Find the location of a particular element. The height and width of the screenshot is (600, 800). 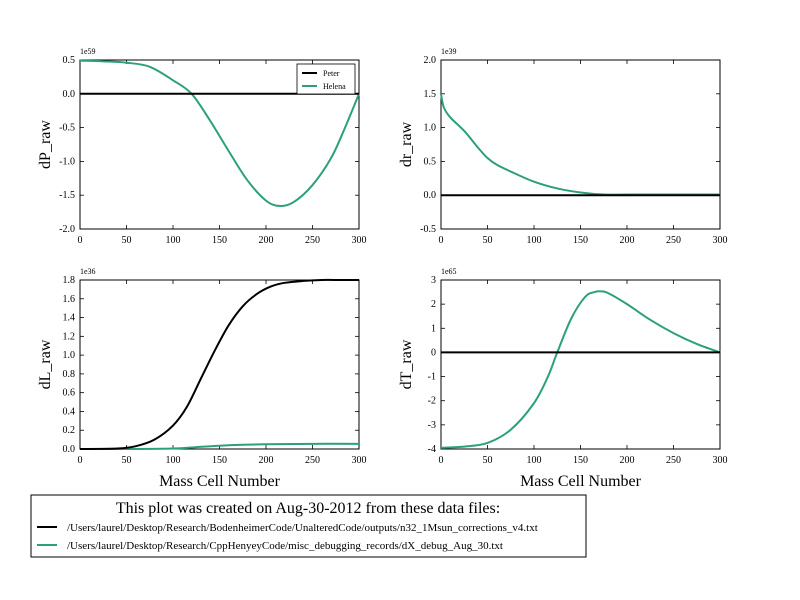

y-tick-label: 1.8 is located at coordinates (69, 280).